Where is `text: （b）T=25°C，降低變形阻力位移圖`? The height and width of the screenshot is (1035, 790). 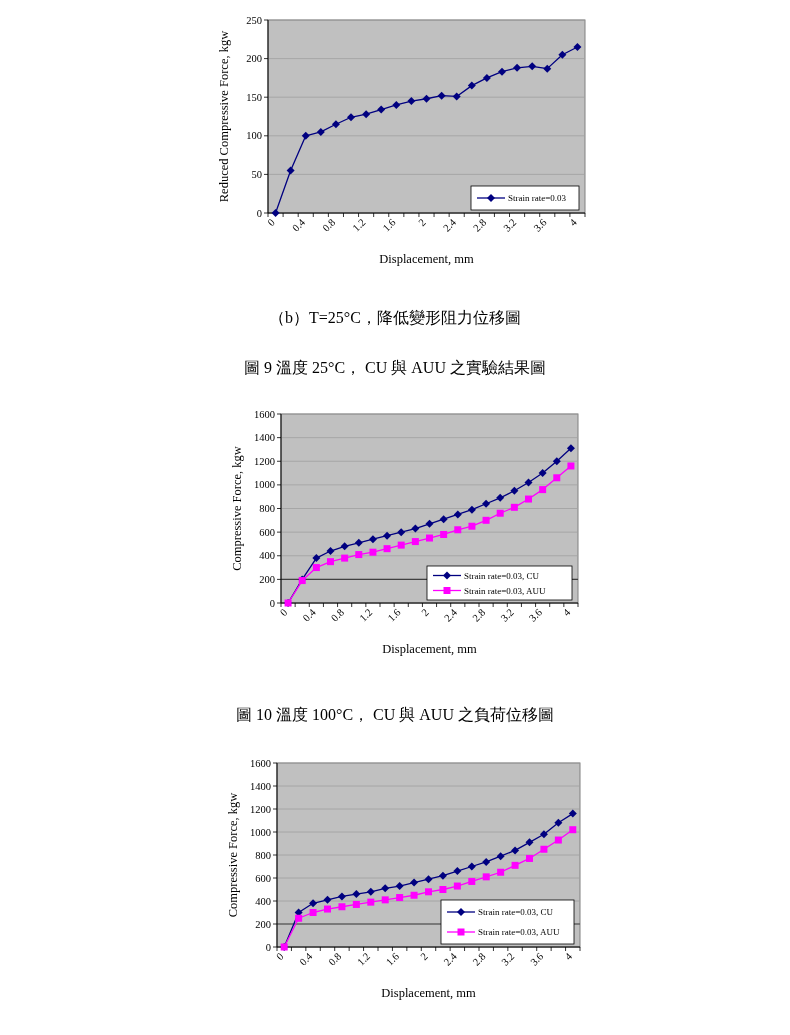 text: （b）T=25°C，降低變形阻力位移圖 is located at coordinates (395, 317).